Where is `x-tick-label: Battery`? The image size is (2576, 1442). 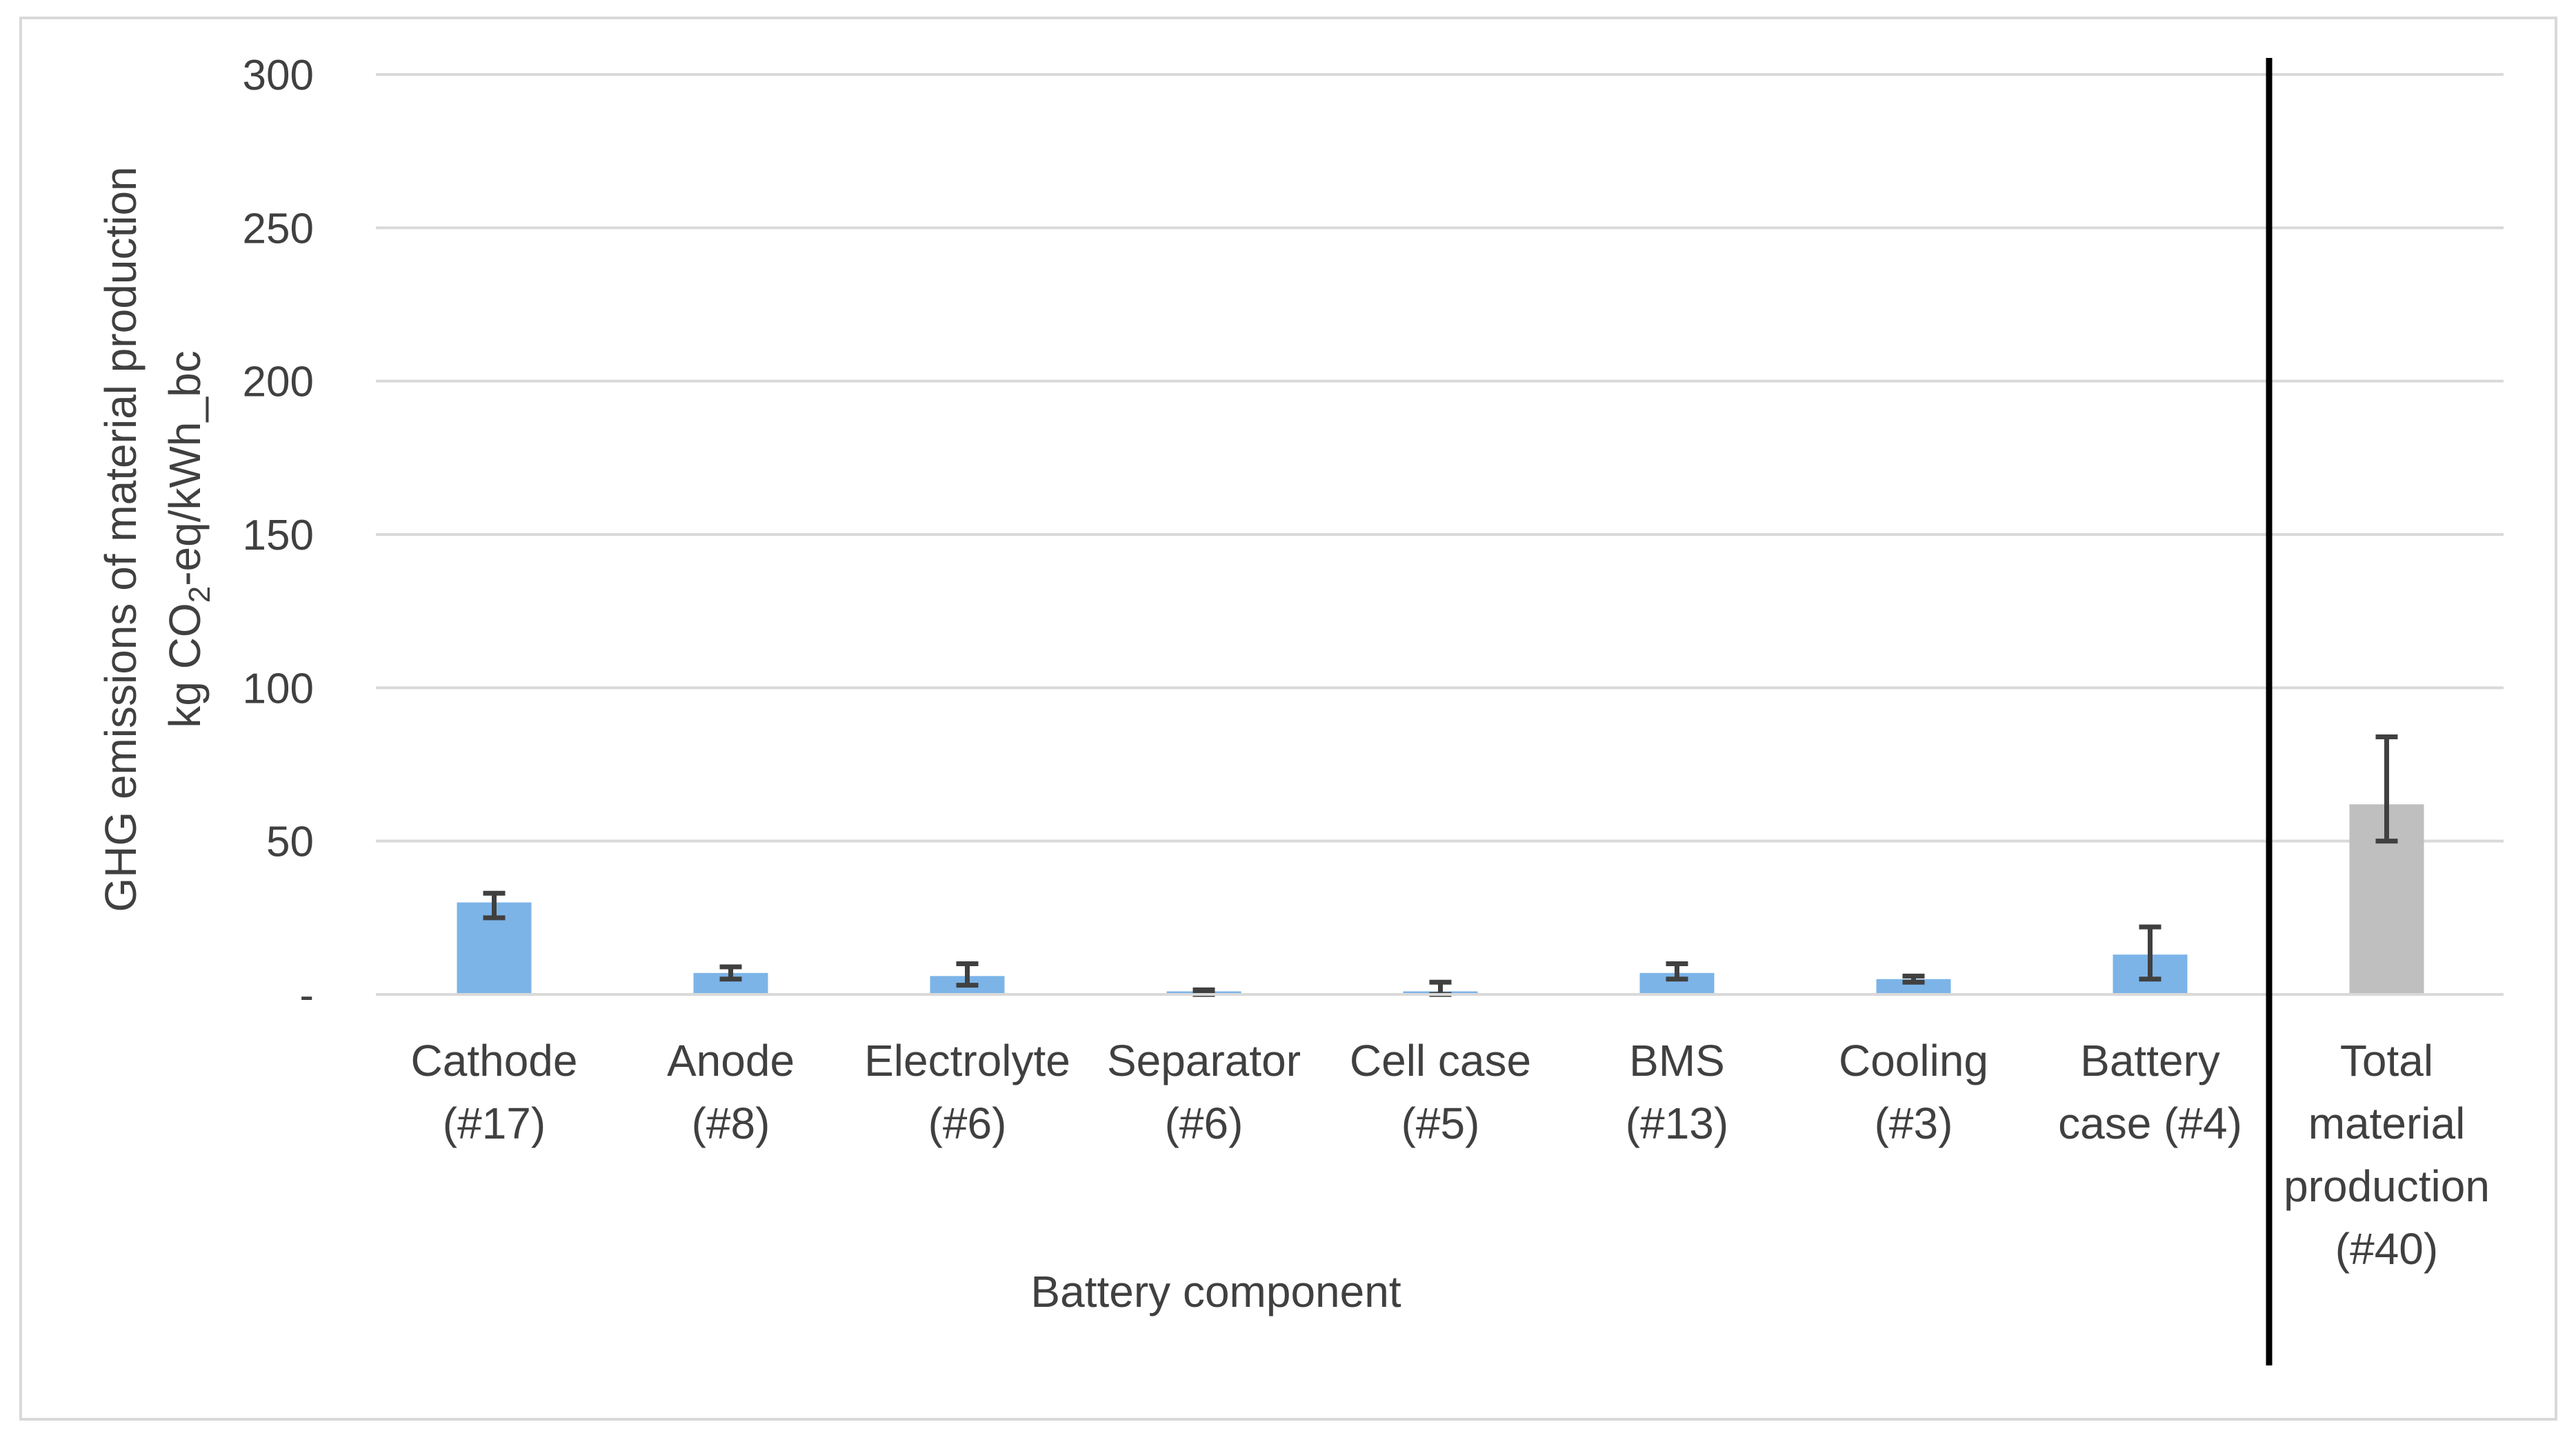 x-tick-label: Battery is located at coordinates (2150, 1060).